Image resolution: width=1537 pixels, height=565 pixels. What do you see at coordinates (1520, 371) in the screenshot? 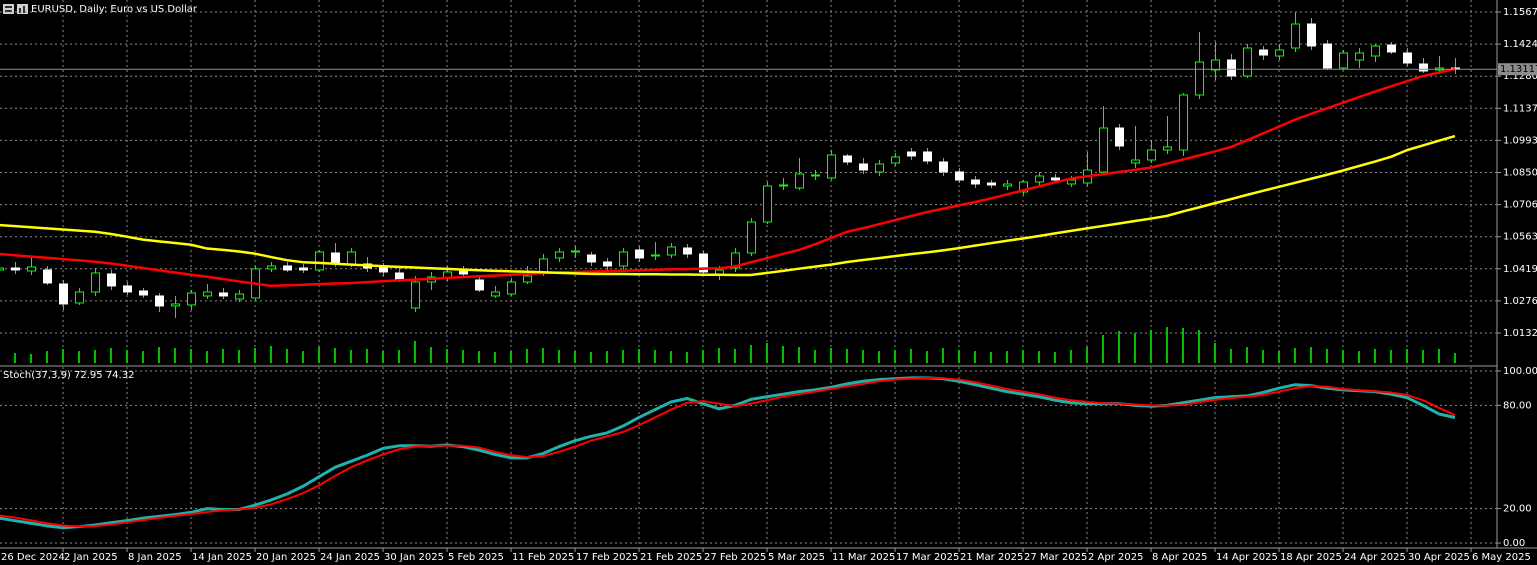
I see `y-tick-label: 100.00` at bounding box center [1520, 371].